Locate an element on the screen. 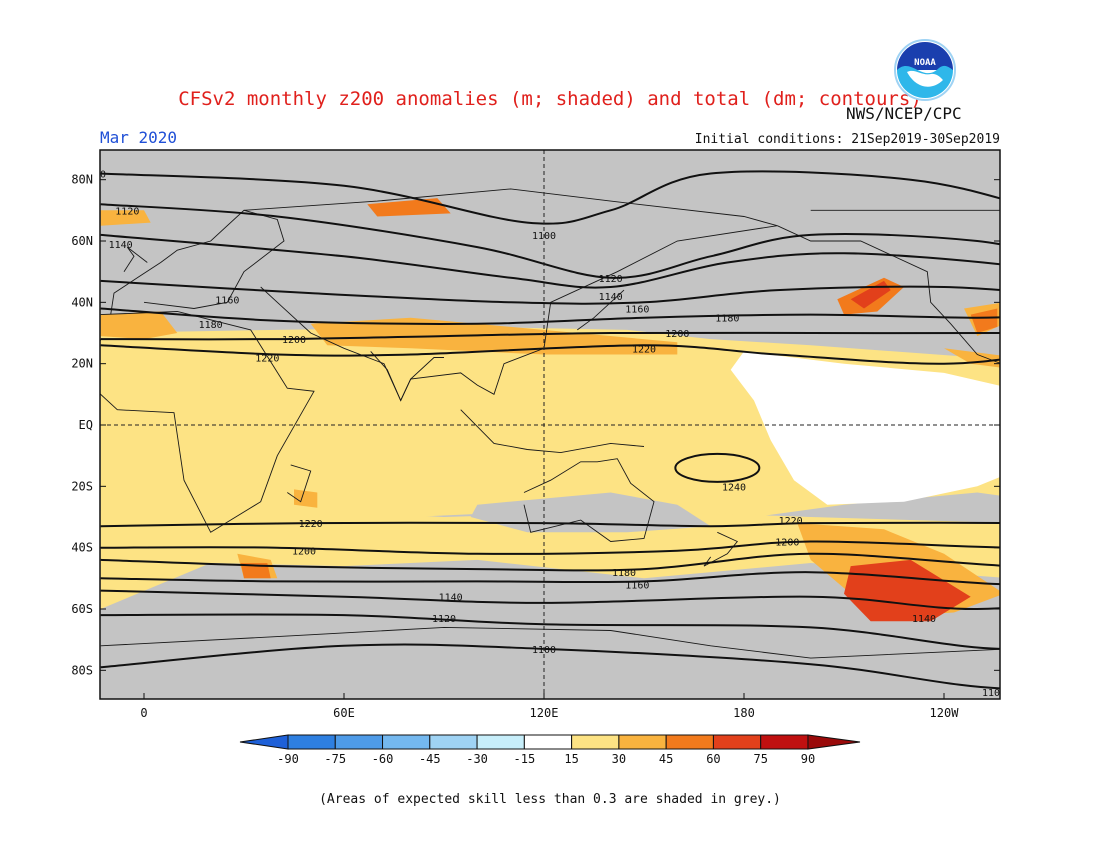 Image resolution: width=1100 pixels, height=850 pixels. coast-uk is located at coordinates (135, 259).